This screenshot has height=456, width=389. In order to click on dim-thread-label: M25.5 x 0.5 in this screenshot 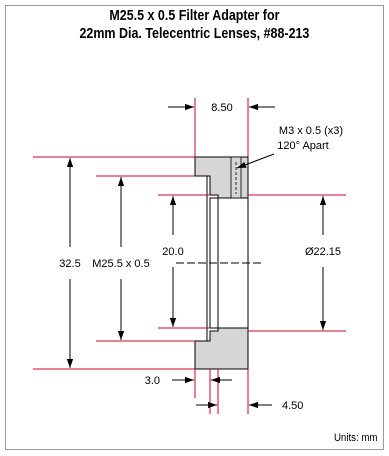, I will do `click(120, 264)`.